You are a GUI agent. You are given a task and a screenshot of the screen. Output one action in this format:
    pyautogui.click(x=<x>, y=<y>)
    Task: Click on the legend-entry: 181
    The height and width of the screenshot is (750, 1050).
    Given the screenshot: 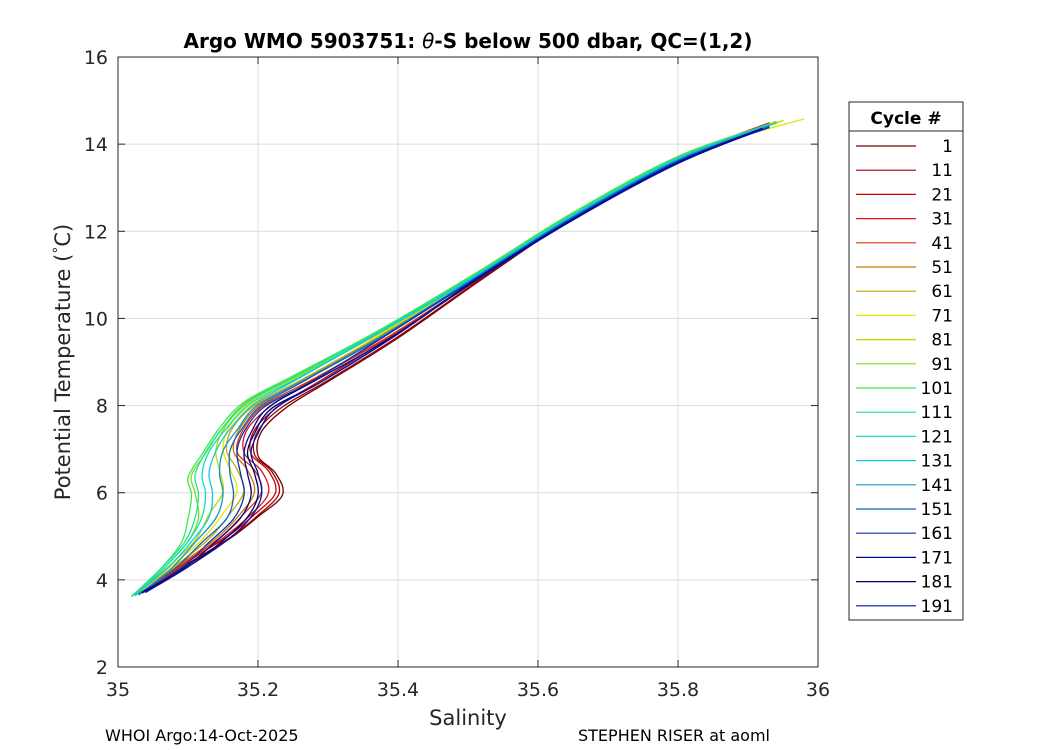 What is the action you would take?
    pyautogui.click(x=904, y=583)
    